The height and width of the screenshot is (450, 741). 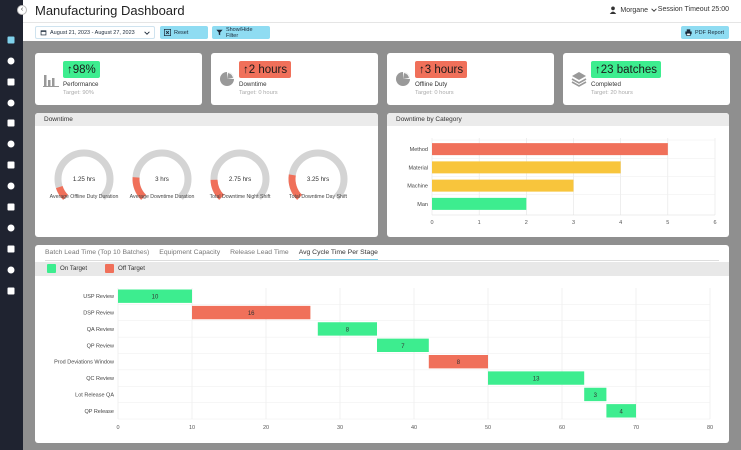 I want to click on user-name: Morgane, so click(x=634, y=10).